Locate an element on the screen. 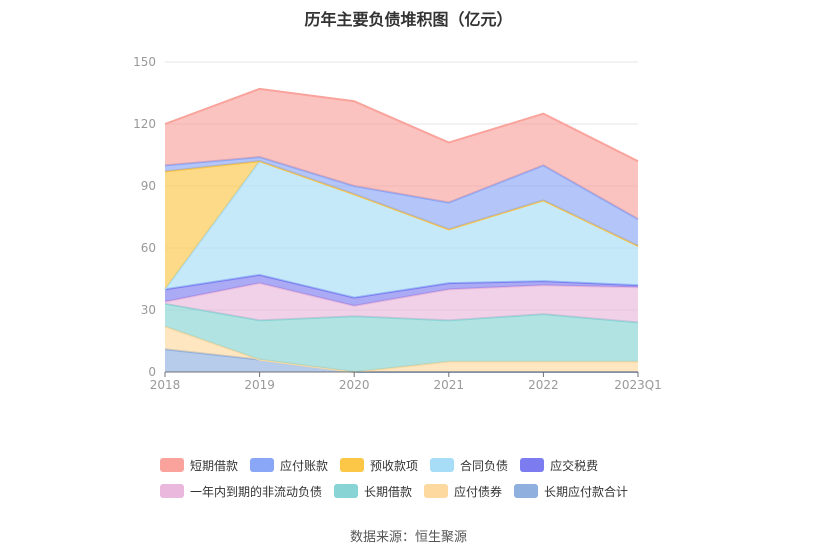  series-line is located at coordinates (401, 125).